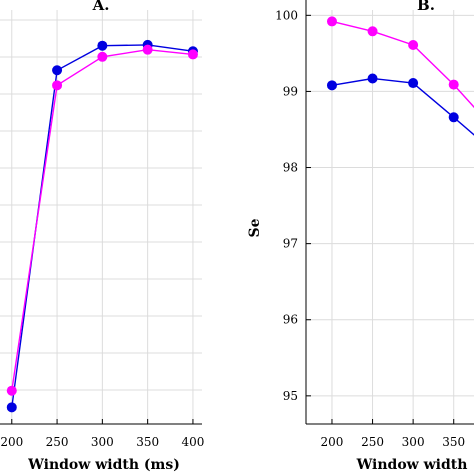 The image size is (474, 474). What do you see at coordinates (11, 442) in the screenshot?
I see `panel-a-x-tick-label: 200` at bounding box center [11, 442].